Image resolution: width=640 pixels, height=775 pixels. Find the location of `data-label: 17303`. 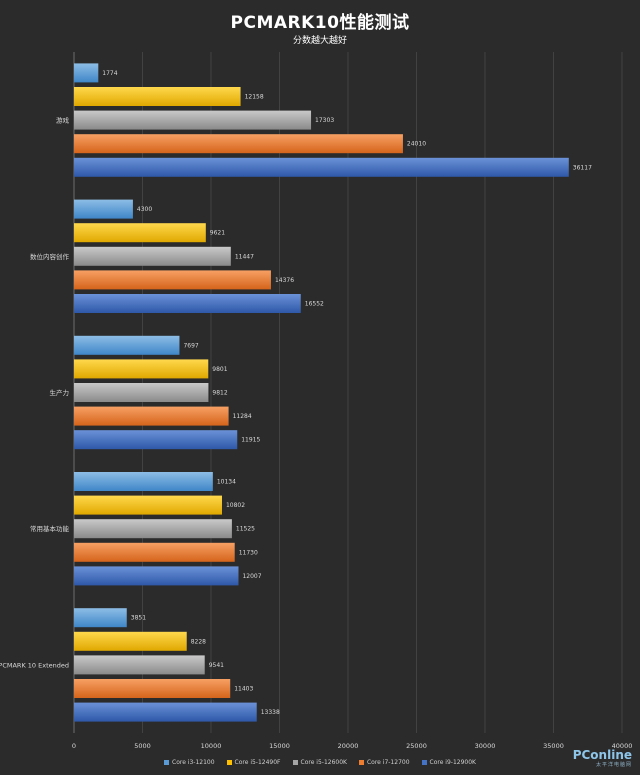

data-label: 17303 is located at coordinates (324, 120).